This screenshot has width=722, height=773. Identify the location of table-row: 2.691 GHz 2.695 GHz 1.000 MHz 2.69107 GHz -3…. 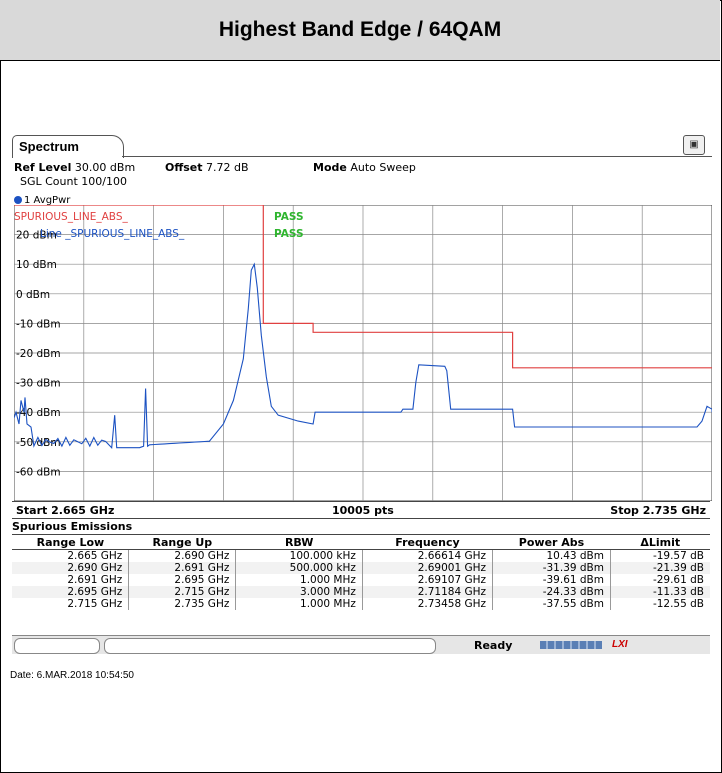
(361, 580).